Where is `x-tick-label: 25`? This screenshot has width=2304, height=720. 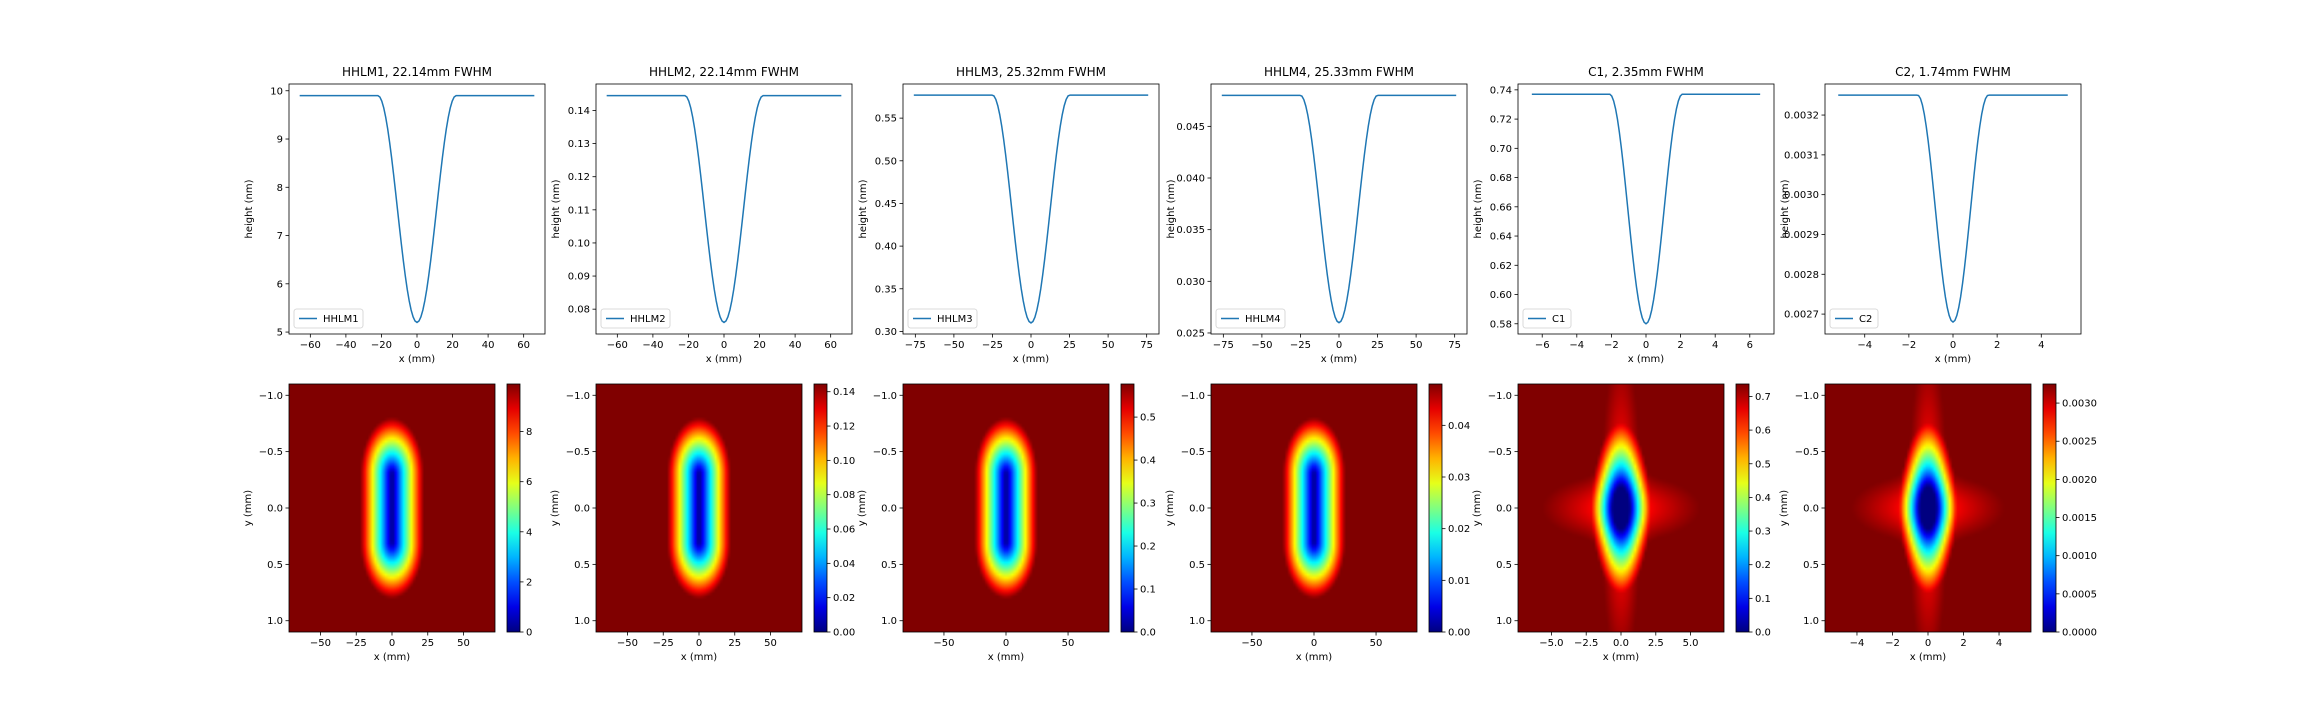 x-tick-label: 25 is located at coordinates (1069, 345).